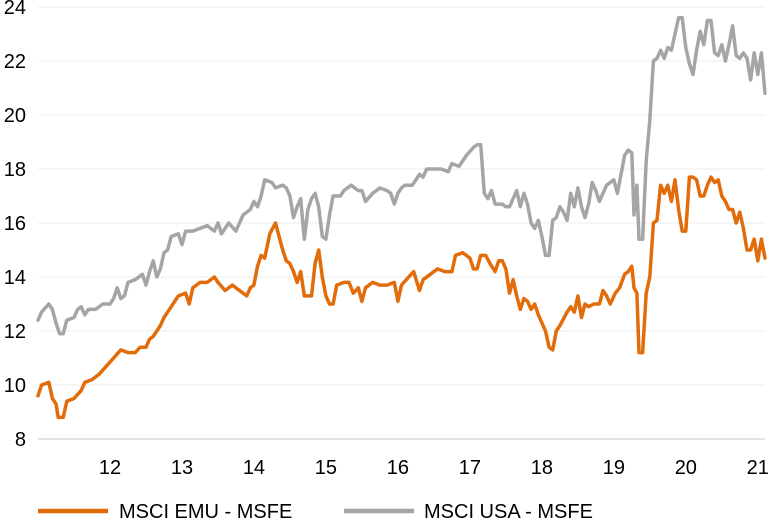 The image size is (770, 523). Describe the element at coordinates (315, 512) in the screenshot. I see `legend: MSCI EMU - MSFE MSCI USA - MSFE` at that location.